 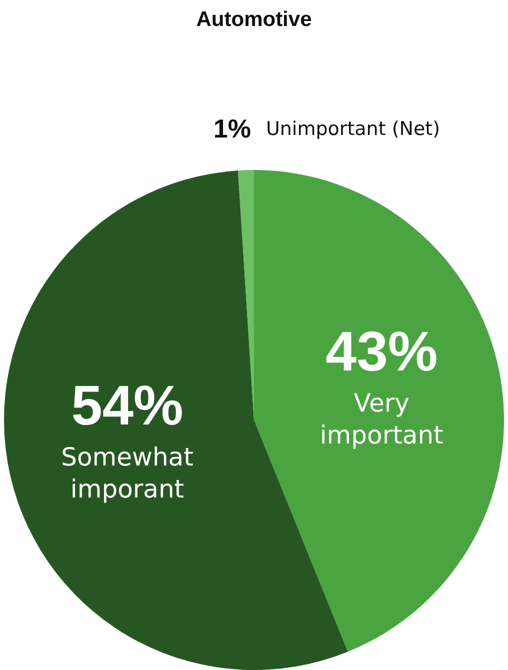 I want to click on data-label: 1%, so click(x=232, y=128).